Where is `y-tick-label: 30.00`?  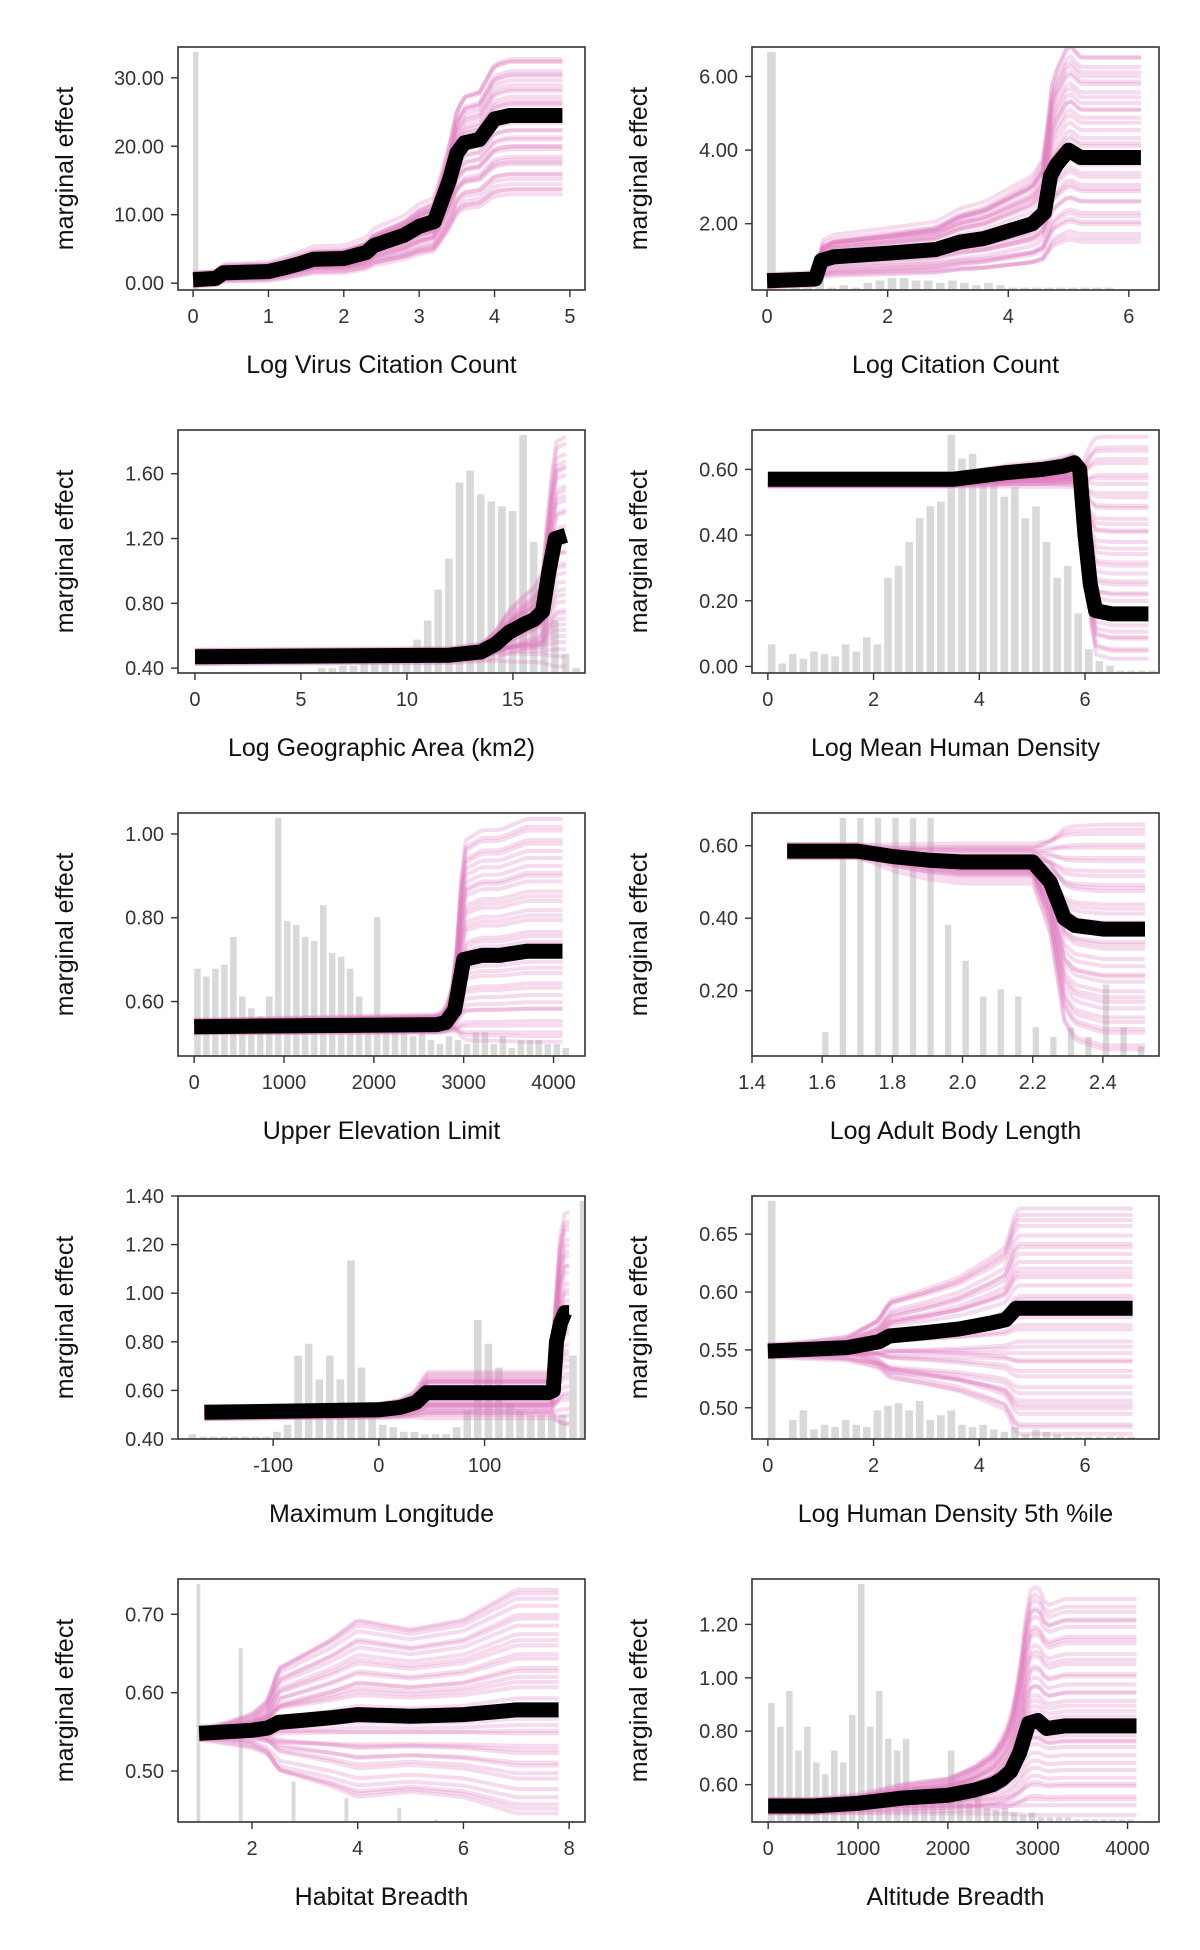 y-tick-label: 30.00 is located at coordinates (139, 79).